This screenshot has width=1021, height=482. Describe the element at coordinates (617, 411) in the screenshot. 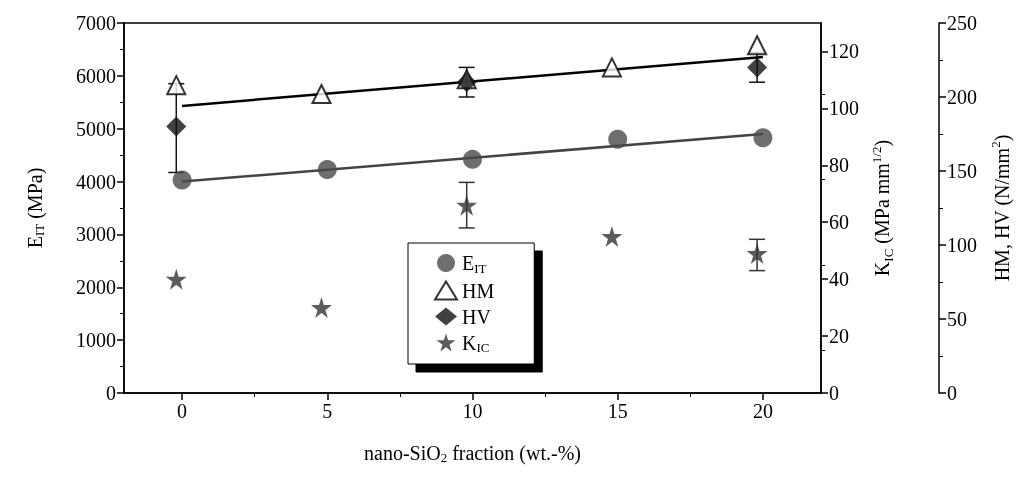

I see `x-tick-label: 15` at that location.